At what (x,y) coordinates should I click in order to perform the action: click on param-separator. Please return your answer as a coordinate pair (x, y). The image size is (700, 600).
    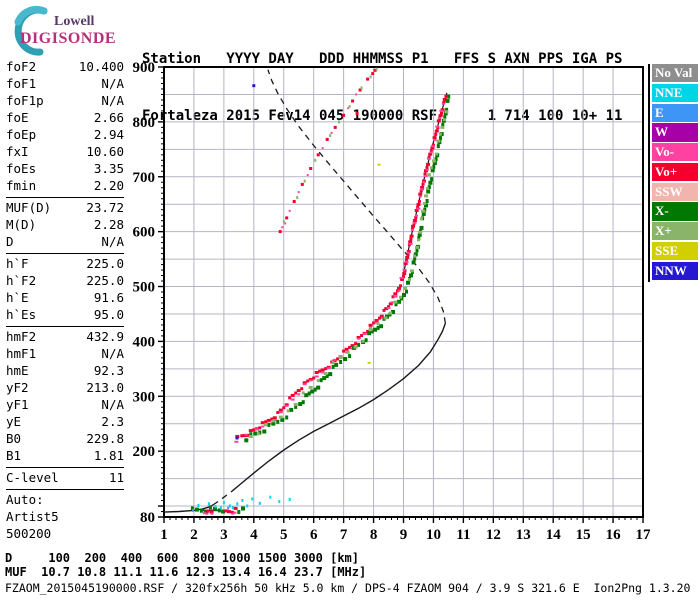
    Looking at the image, I should click on (65, 197).